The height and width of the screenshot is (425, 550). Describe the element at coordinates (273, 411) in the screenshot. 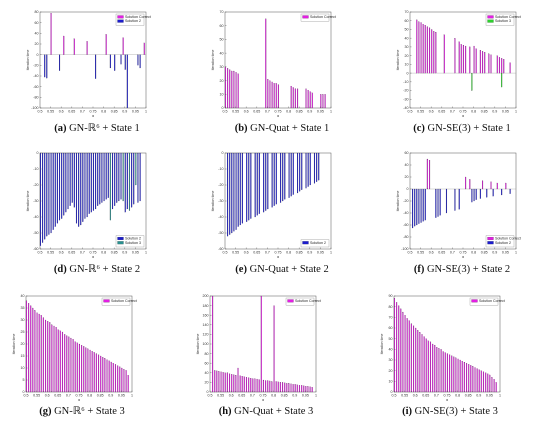

I see `caption-text: GN-Quat + State 3` at that location.